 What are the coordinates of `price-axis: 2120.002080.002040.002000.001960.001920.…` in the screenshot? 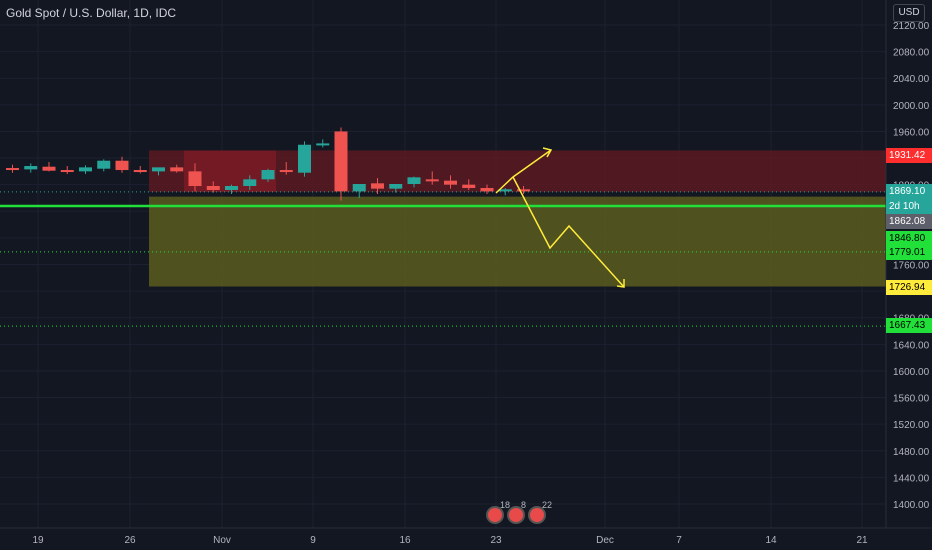 It's located at (907, 264).